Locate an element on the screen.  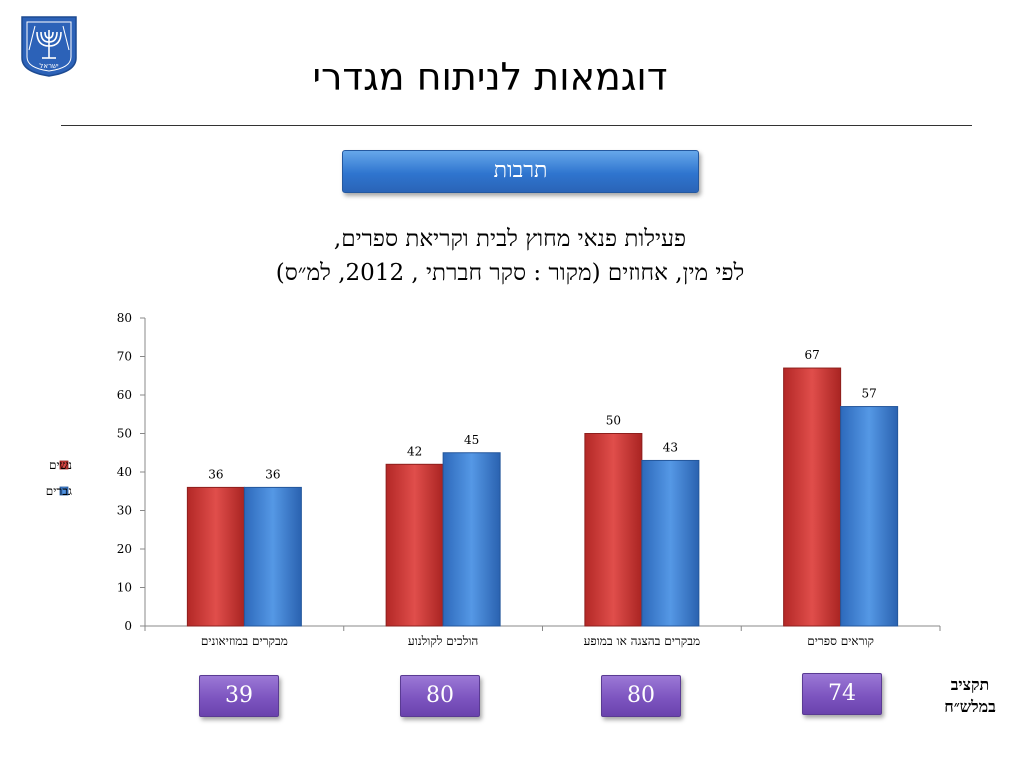
legend-label-men: גברים is located at coordinates (59, 491).